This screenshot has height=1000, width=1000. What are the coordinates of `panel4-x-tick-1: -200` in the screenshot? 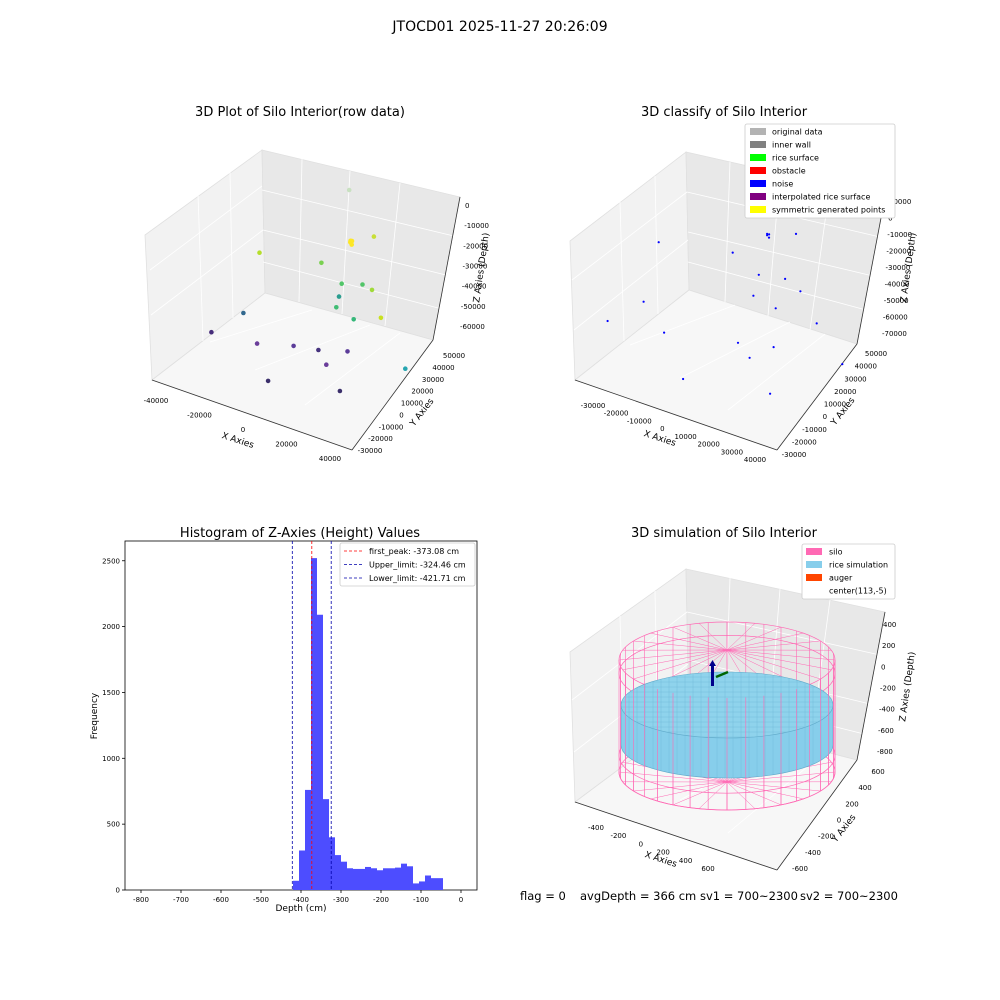 It's located at (618, 836).